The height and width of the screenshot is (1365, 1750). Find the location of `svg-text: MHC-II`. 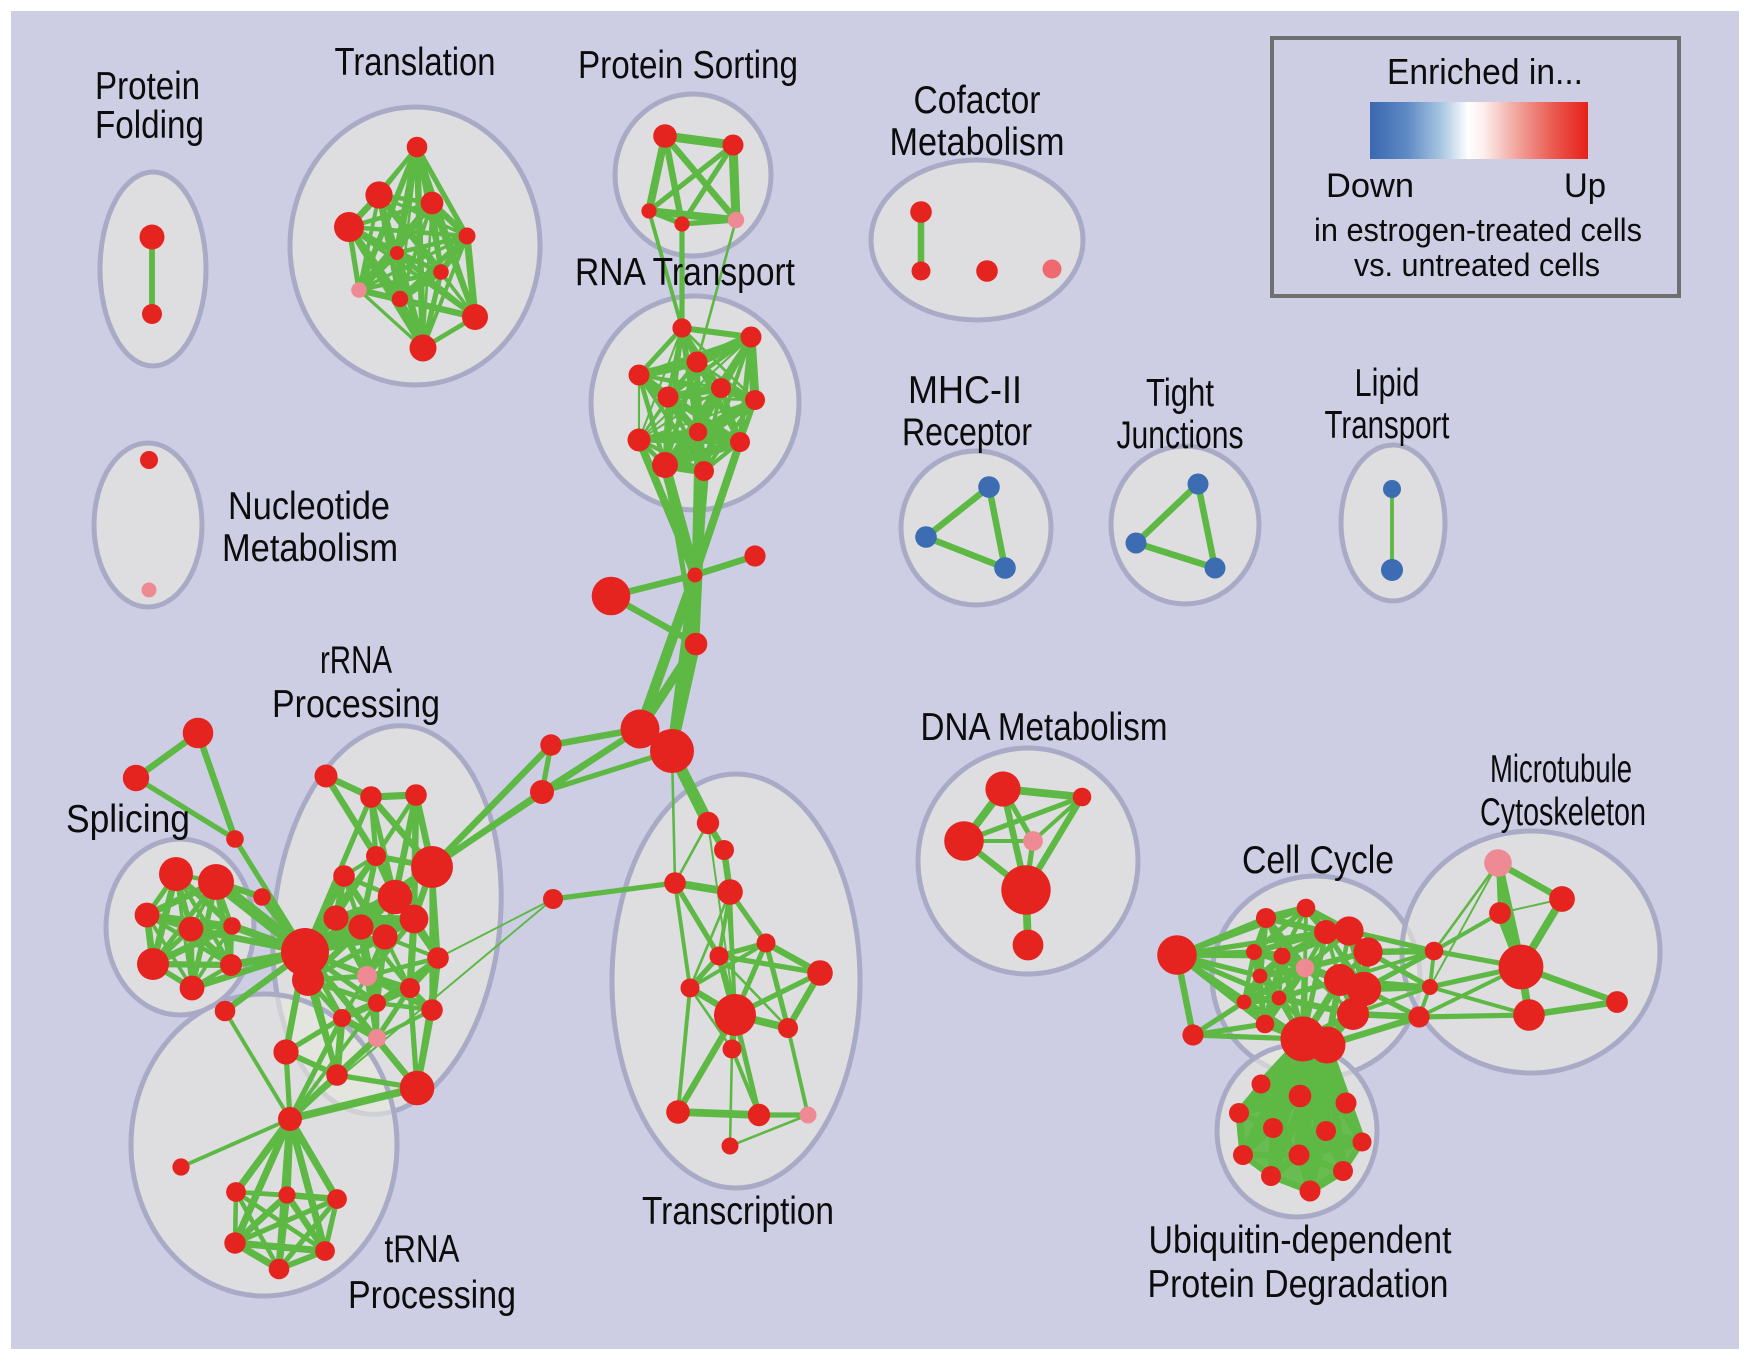

svg-text: MHC-II is located at coordinates (965, 390).